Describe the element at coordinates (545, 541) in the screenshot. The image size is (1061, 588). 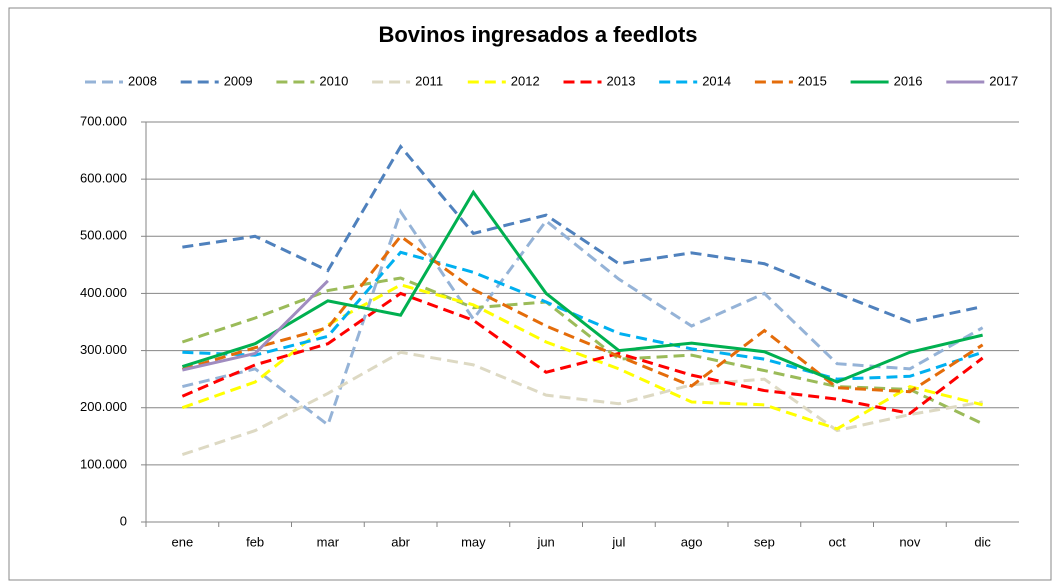
I see `x-tick-label: jun` at that location.